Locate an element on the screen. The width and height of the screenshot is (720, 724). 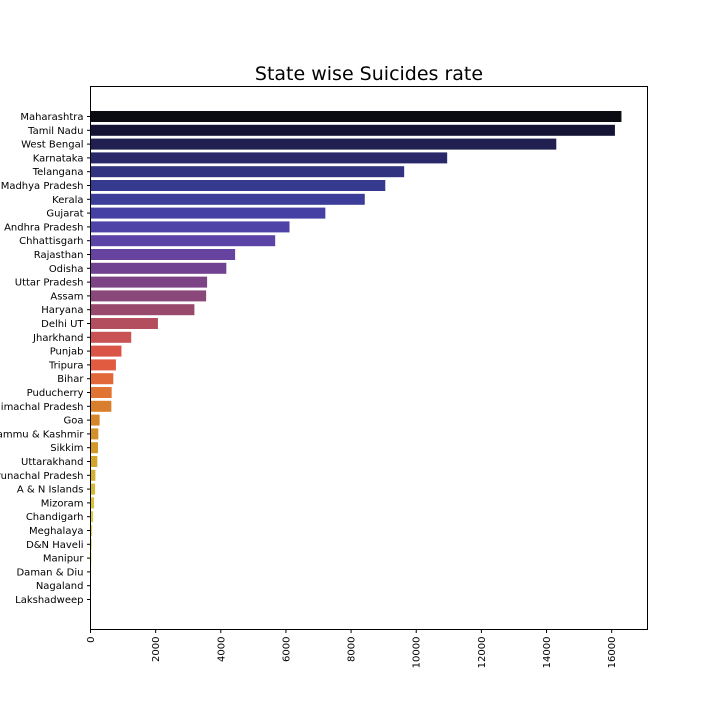
y-tick-label: Punjab is located at coordinates (67, 352).